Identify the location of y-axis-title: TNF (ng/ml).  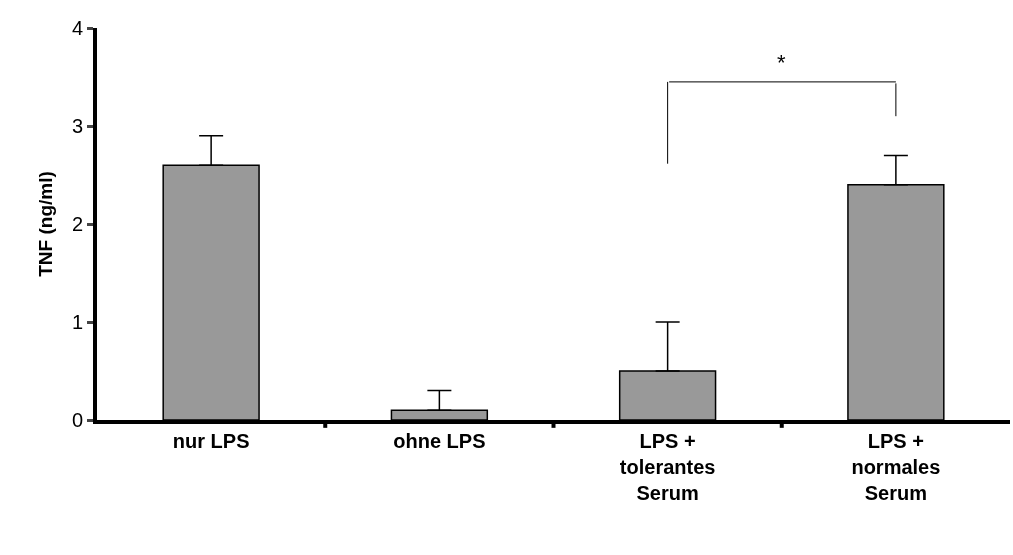
(46, 224).